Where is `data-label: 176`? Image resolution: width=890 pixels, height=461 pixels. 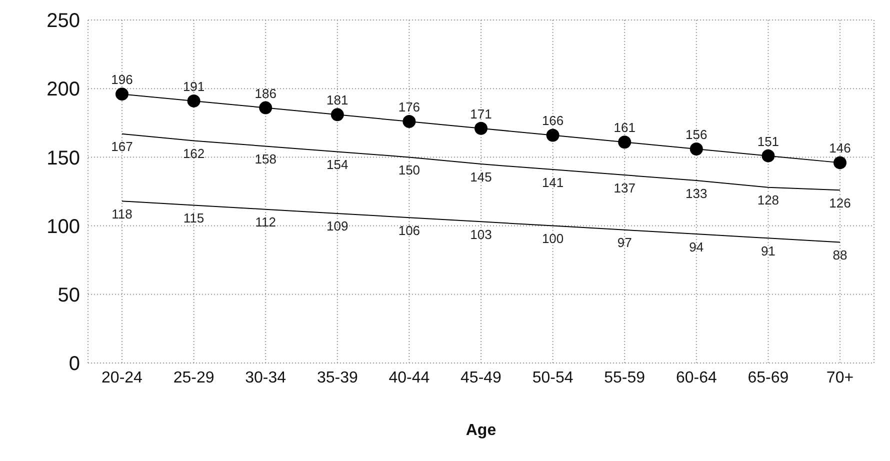
data-label: 176 is located at coordinates (409, 107).